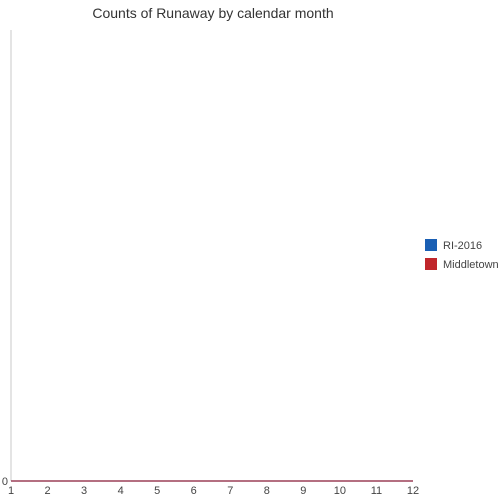 This screenshot has height=500, width=500. Describe the element at coordinates (11, 491) in the screenshot. I see `x-tick-label: 1` at that location.